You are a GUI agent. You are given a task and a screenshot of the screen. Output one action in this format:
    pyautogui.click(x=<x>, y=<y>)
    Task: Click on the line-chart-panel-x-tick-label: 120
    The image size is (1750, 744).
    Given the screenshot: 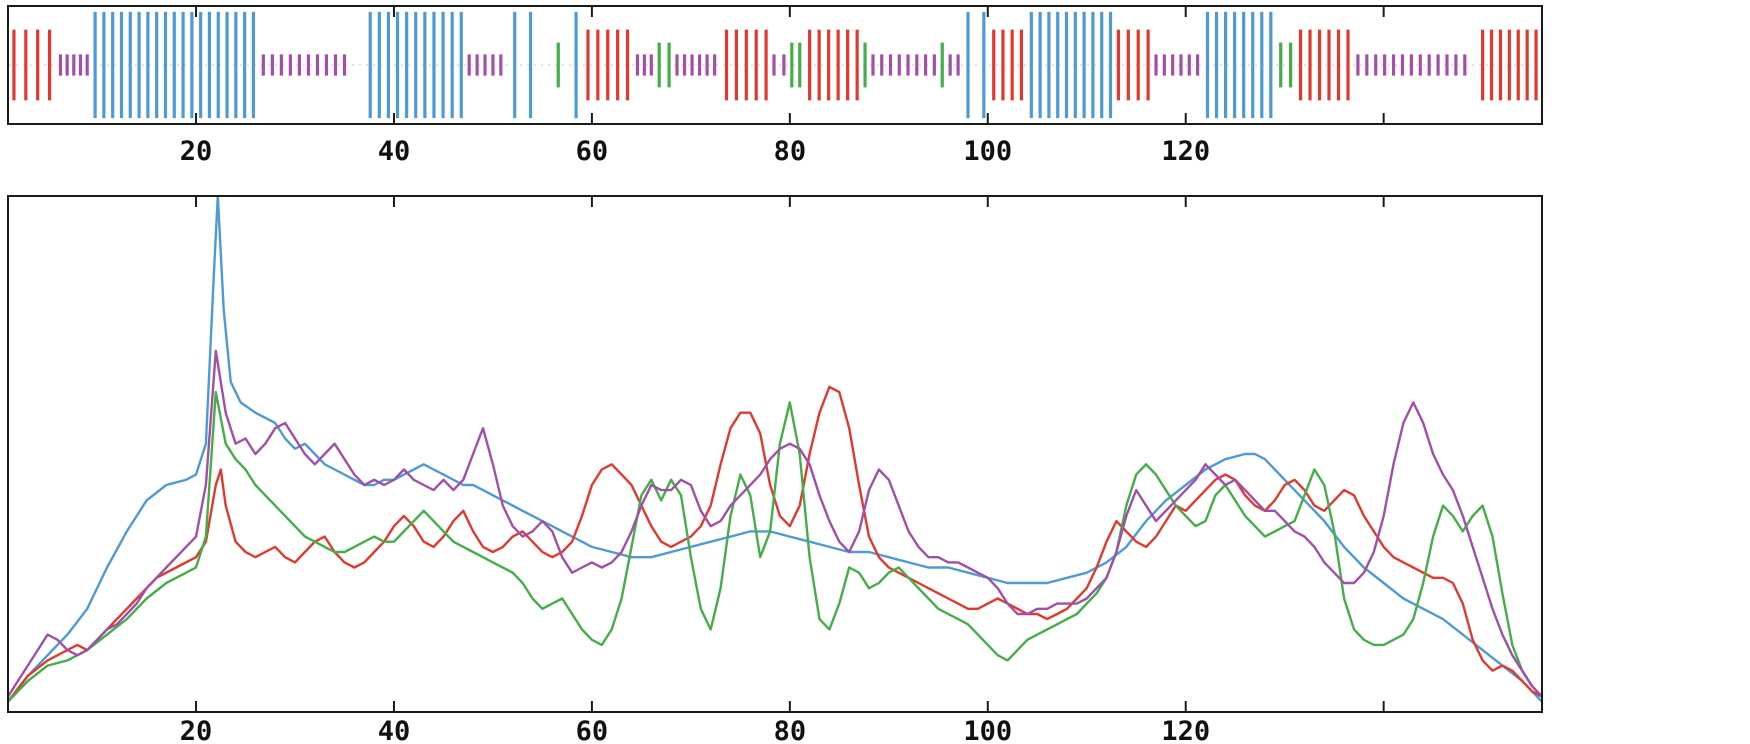 What is the action you would take?
    pyautogui.click(x=1185, y=730)
    